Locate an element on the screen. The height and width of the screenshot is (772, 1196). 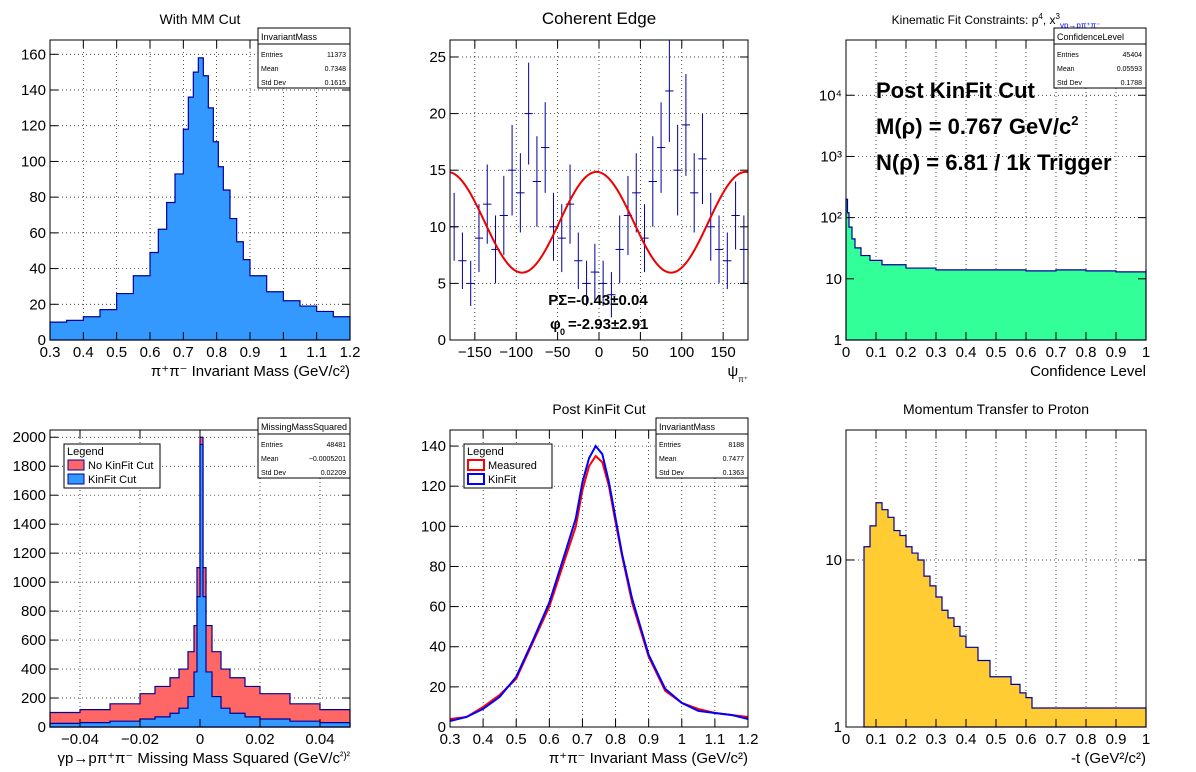
y-tick-label: 5 is located at coordinates (442, 283).